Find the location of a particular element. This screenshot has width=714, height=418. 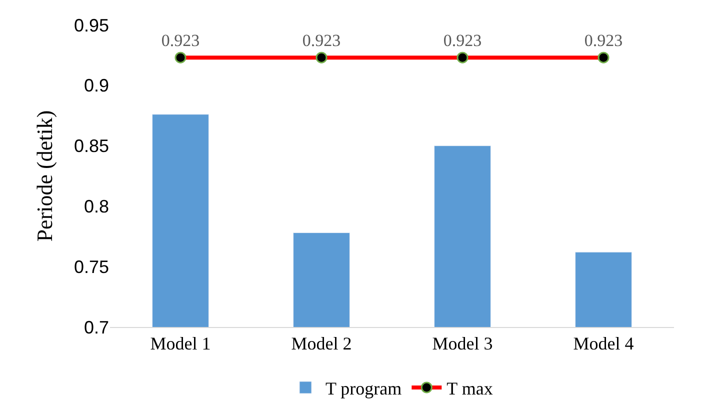

y-tick-label: 0.7 is located at coordinates (96, 327).